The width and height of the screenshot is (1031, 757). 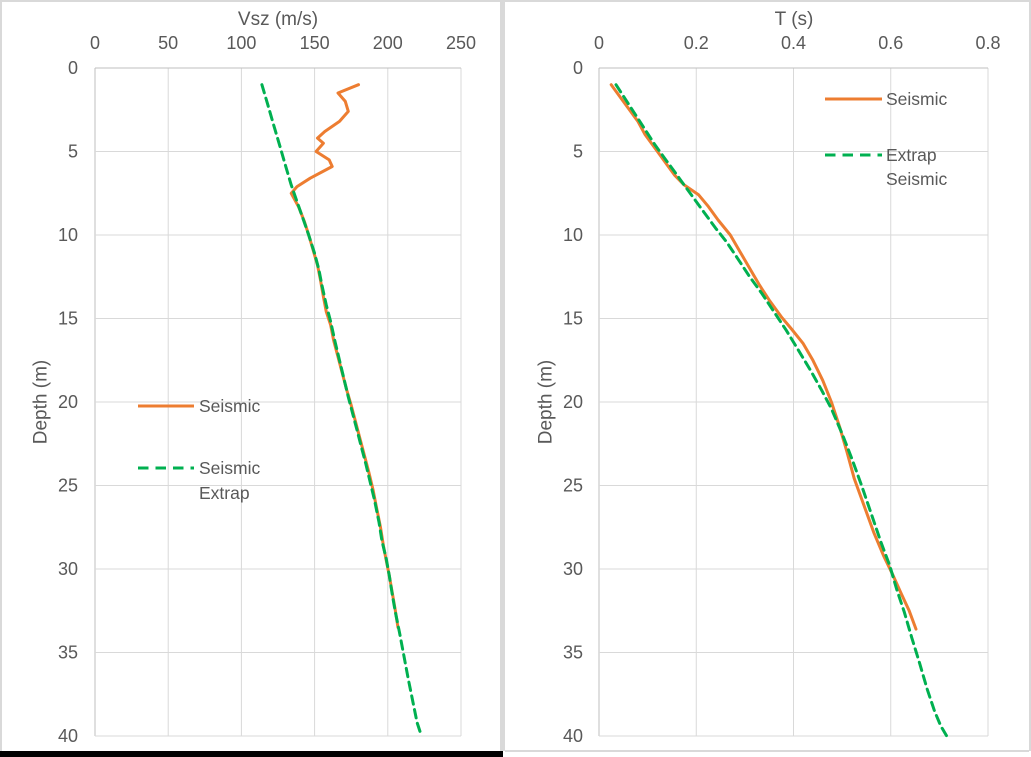 What do you see at coordinates (251, 754) in the screenshot?
I see `left-panel-bottom-black-border` at bounding box center [251, 754].